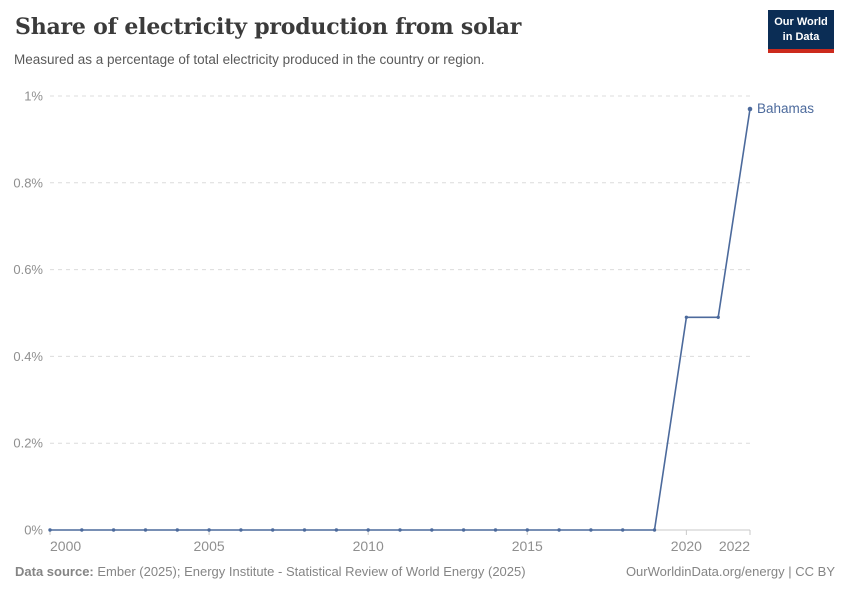 This screenshot has width=850, height=600. What do you see at coordinates (368, 546) in the screenshot?
I see `x-tick-label: 2010` at bounding box center [368, 546].